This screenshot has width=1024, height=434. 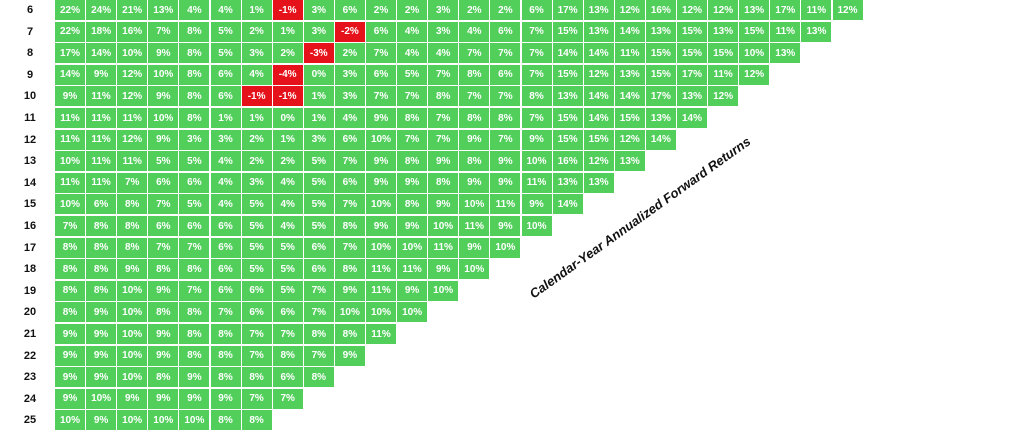 What do you see at coordinates (30, 355) in the screenshot?
I see `row-label: 22` at bounding box center [30, 355].